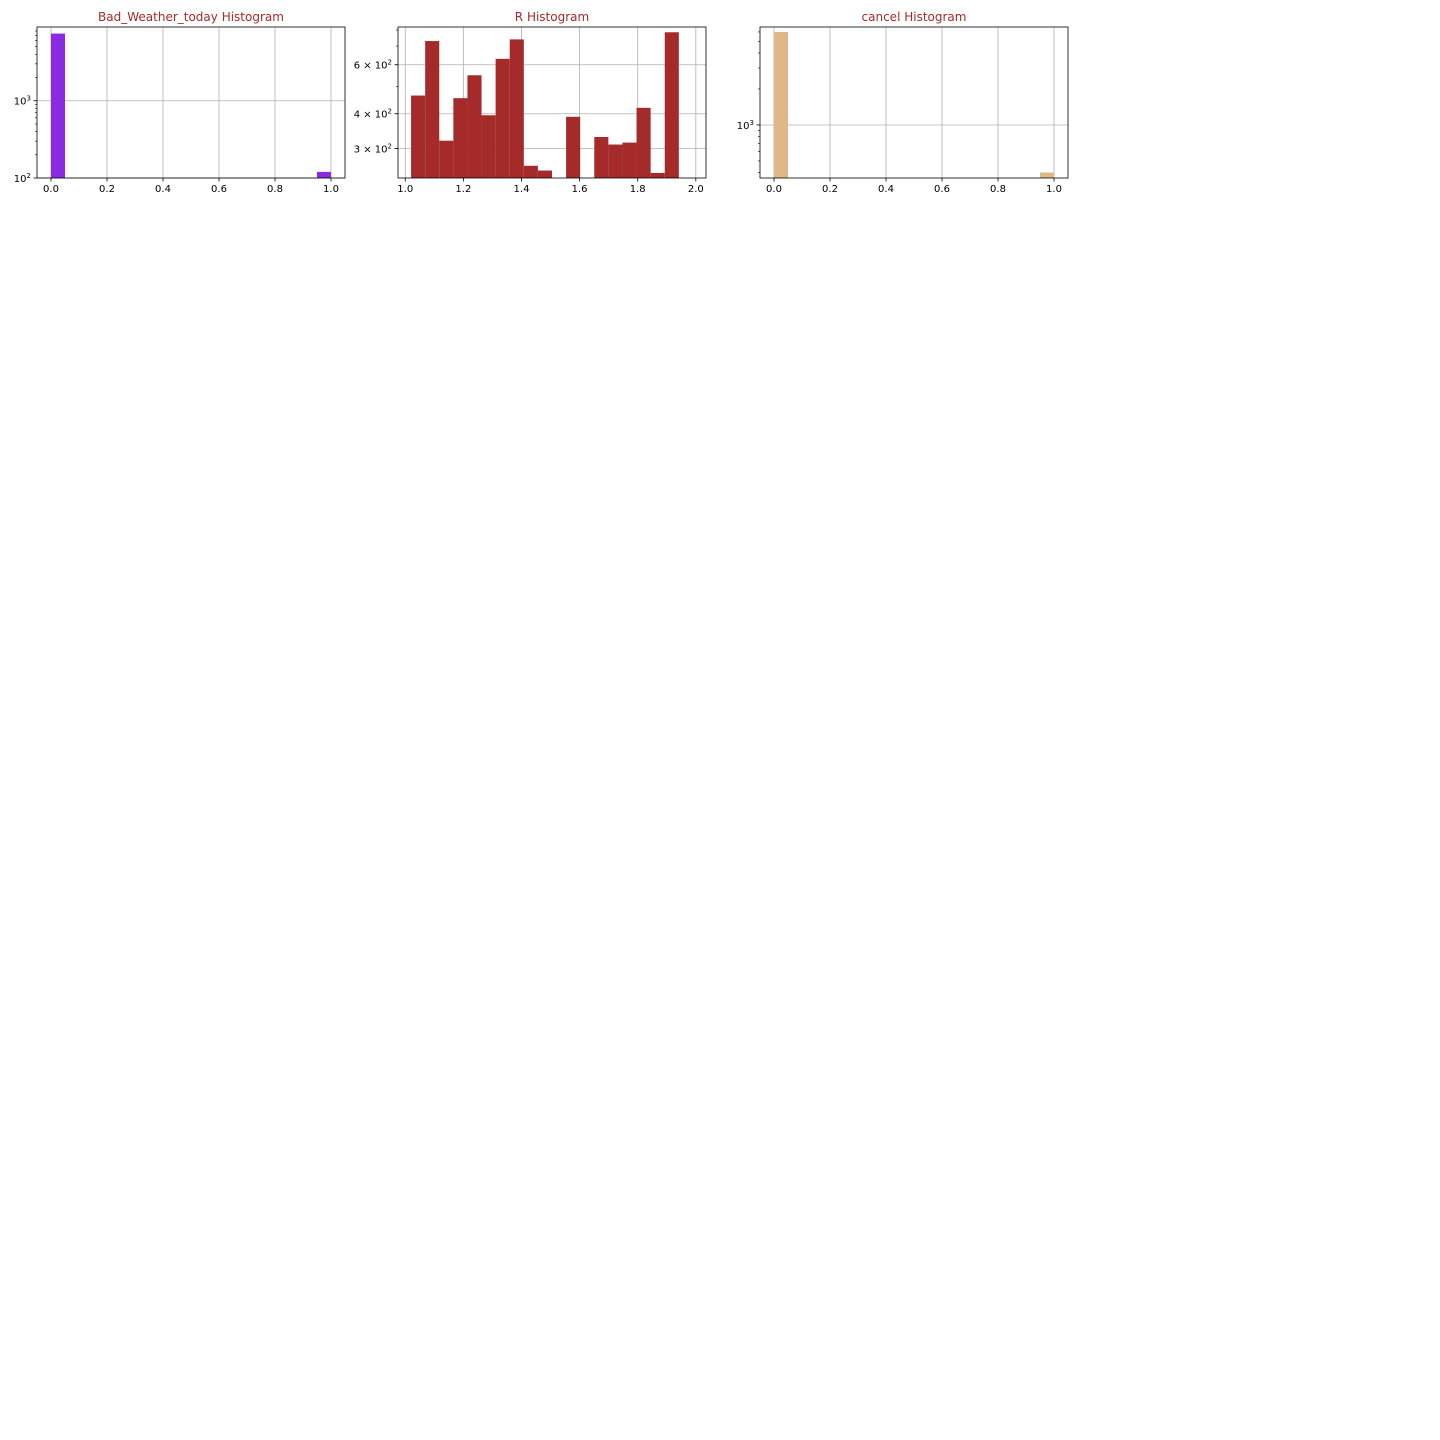 This screenshot has height=1440, width=1440. Describe the element at coordinates (552, 17) in the screenshot. I see `chart-title: R Histogram` at that location.